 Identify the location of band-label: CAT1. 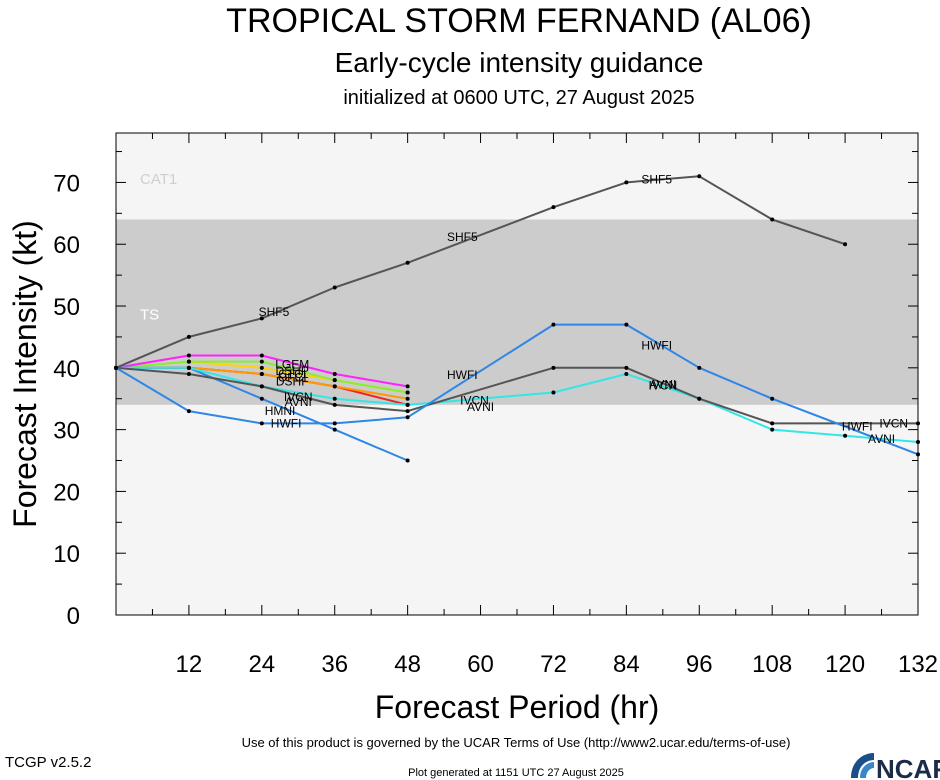
(158, 179).